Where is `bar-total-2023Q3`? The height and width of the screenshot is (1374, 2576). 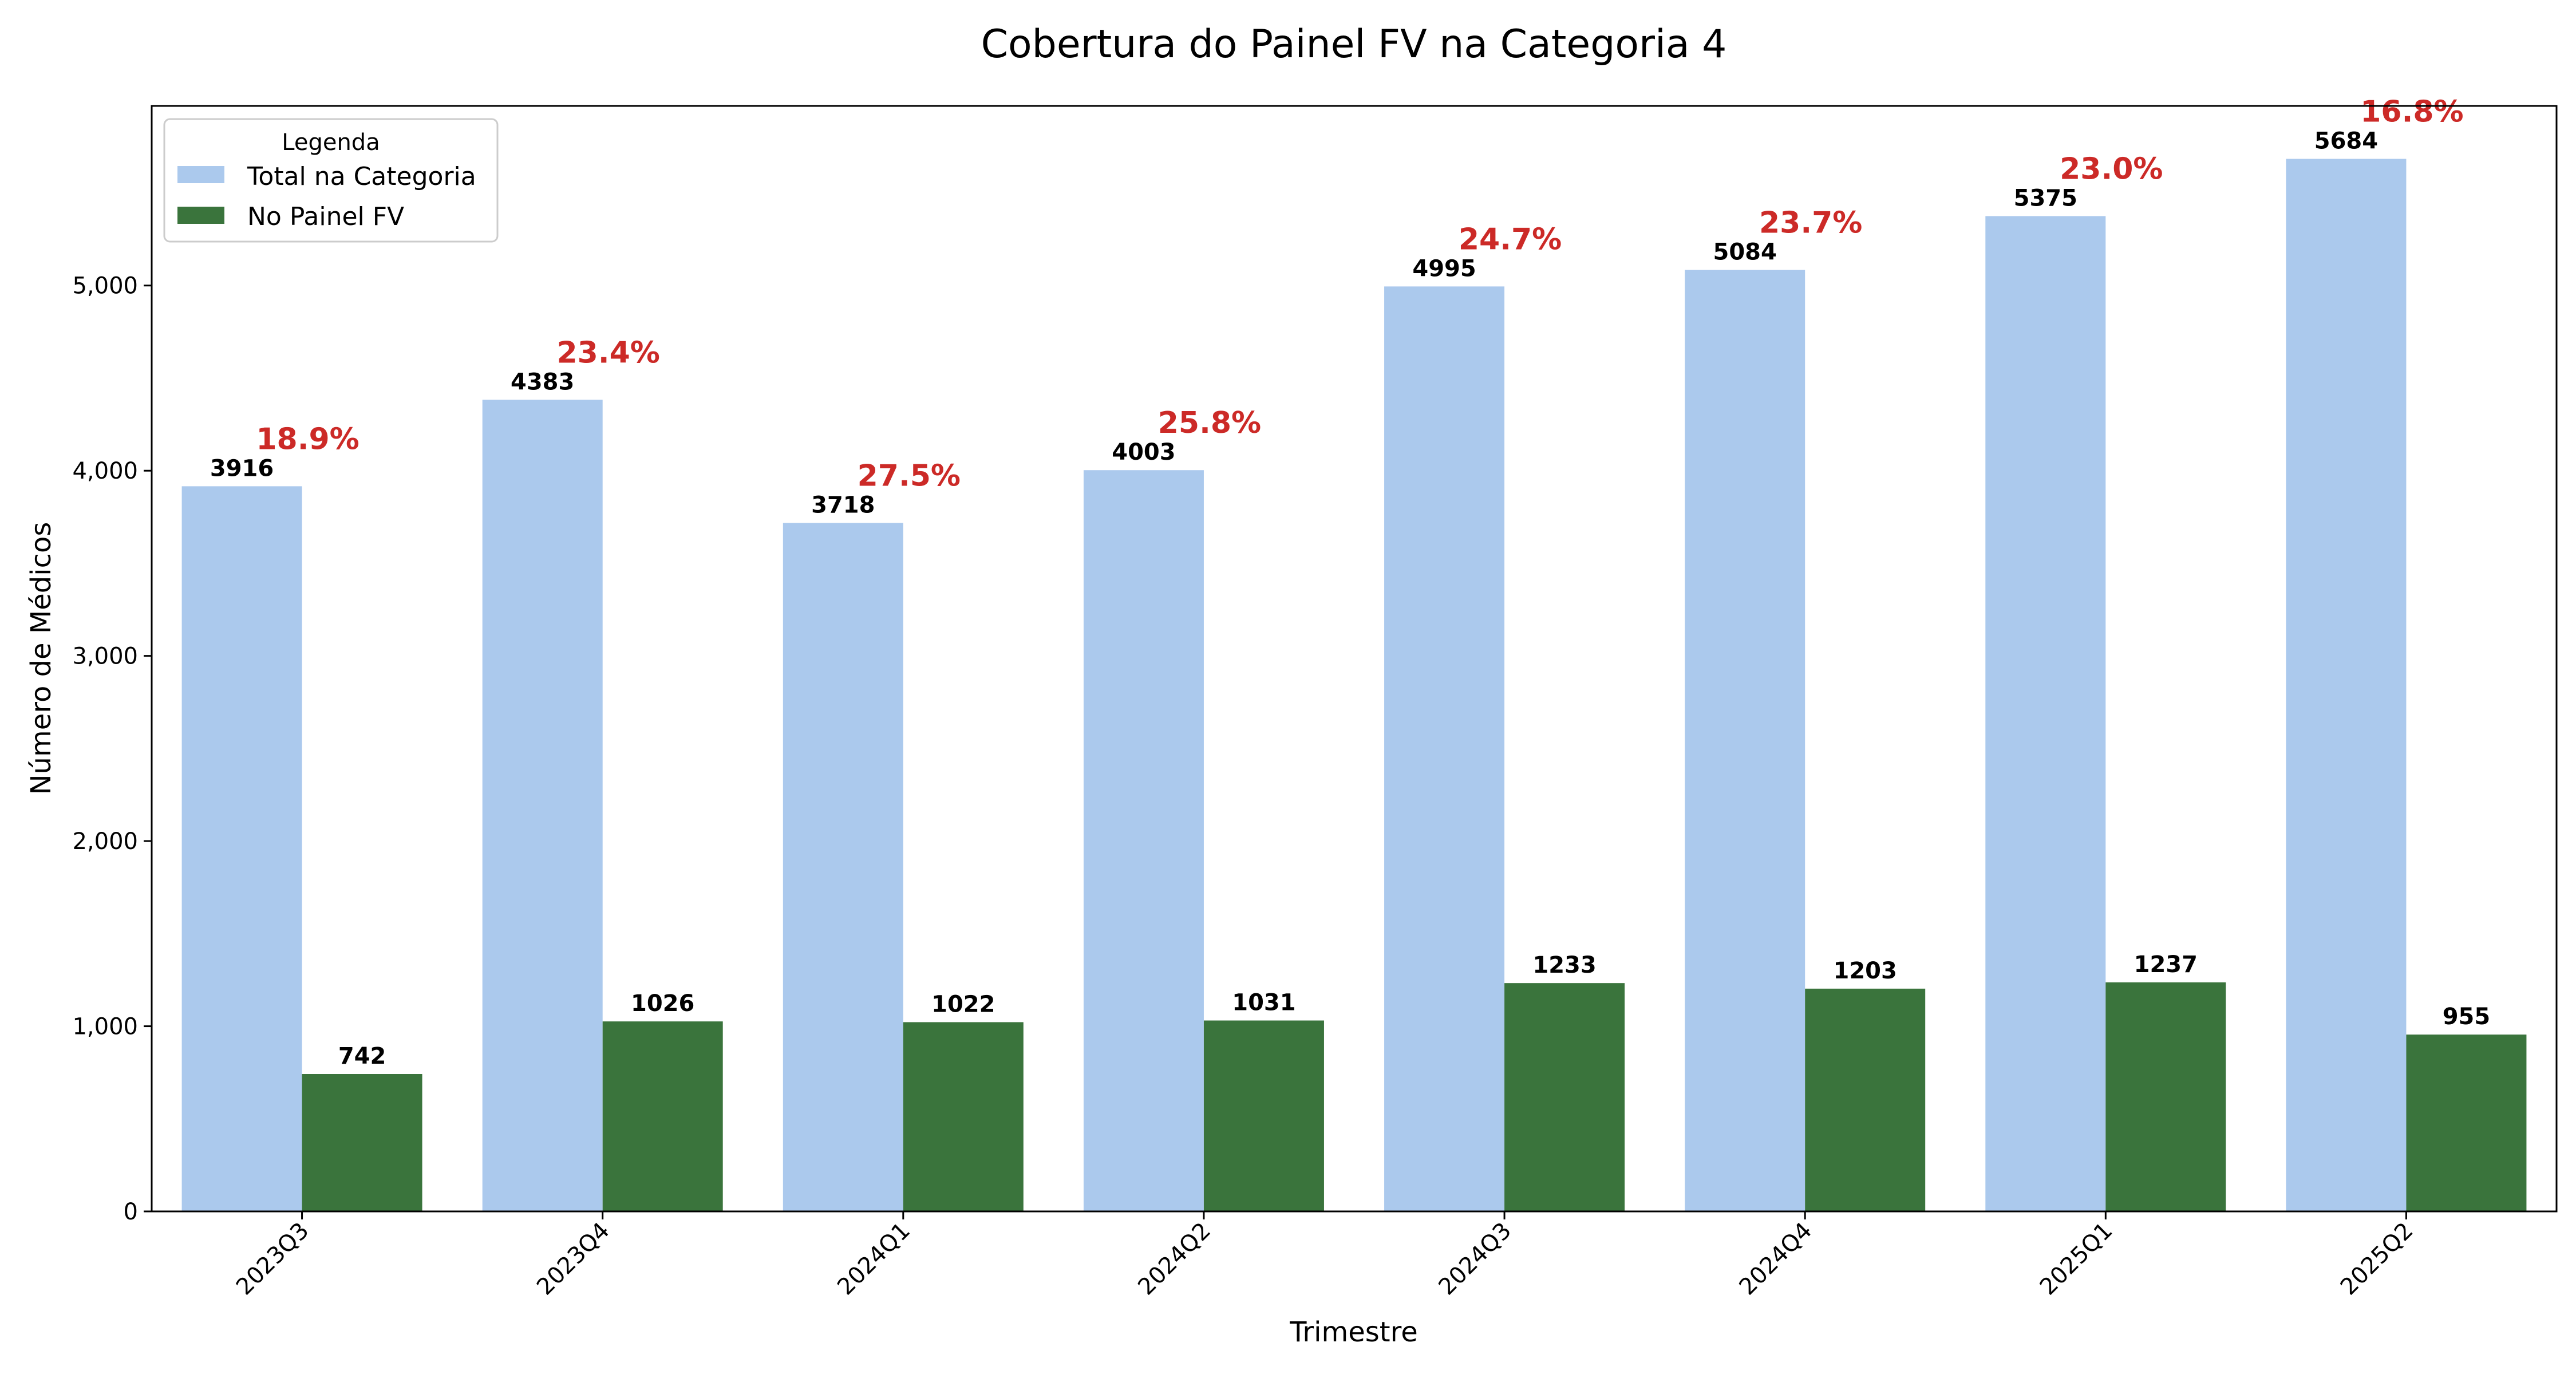 bar-total-2023Q3 is located at coordinates (241, 849).